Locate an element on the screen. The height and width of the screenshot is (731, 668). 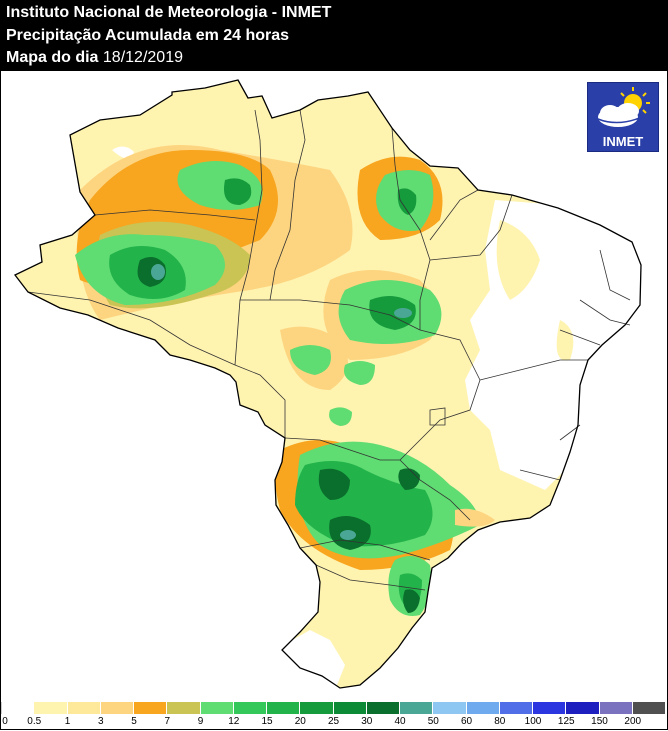
legend-label: 12 is located at coordinates (234, 721).